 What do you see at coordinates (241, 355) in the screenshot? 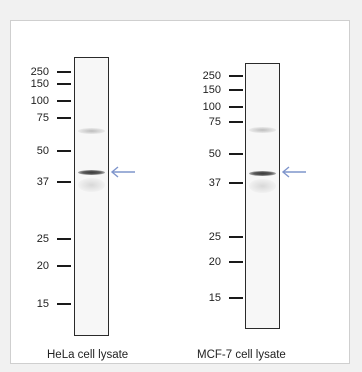
I see `mcf7-caption: MCF-7 cell lysate` at bounding box center [241, 355].